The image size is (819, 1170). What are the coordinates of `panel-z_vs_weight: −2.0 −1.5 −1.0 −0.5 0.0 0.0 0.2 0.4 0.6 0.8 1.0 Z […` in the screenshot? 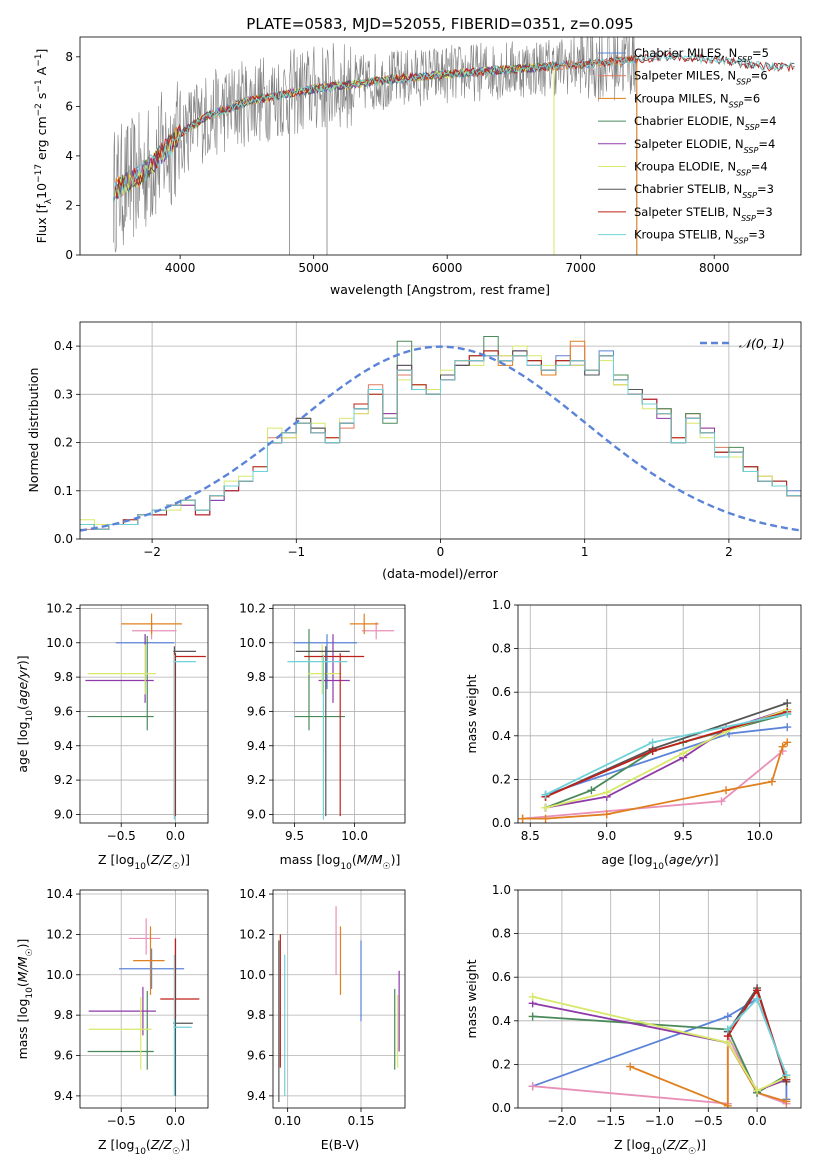 It's located at (633, 1020).